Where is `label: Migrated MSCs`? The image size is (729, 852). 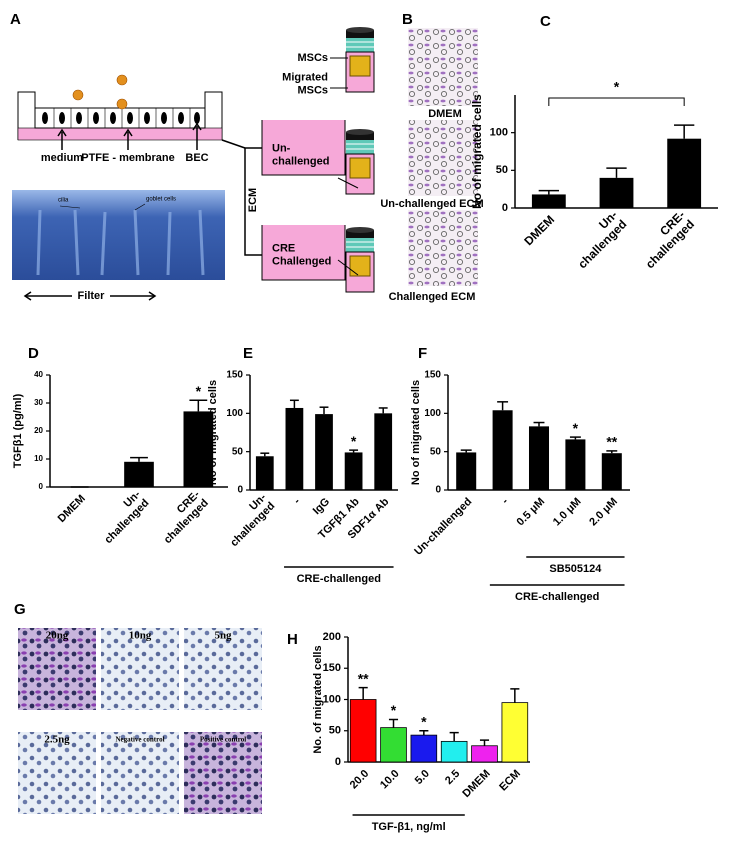
label: Migrated MSCs is located at coordinates (305, 84).